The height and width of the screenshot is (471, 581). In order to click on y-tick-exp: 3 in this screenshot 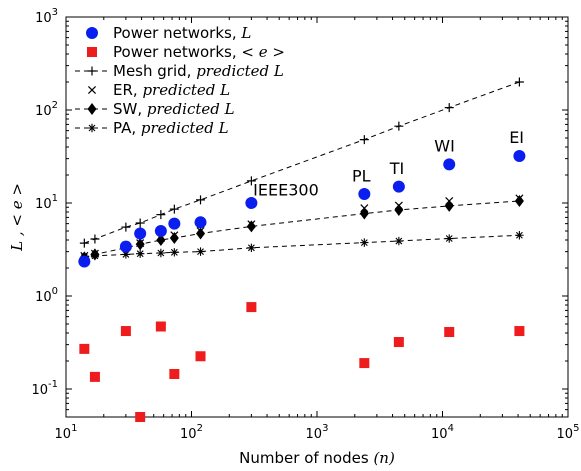, I will do `click(55, 12)`.